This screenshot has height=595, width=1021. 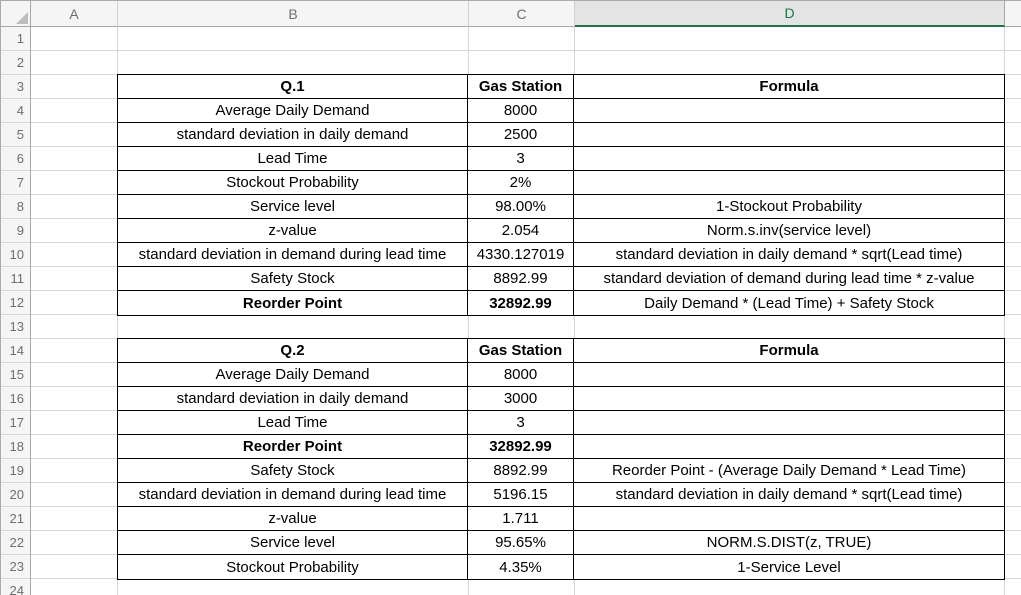 I want to click on cell-B22: Service level, so click(x=293, y=542).